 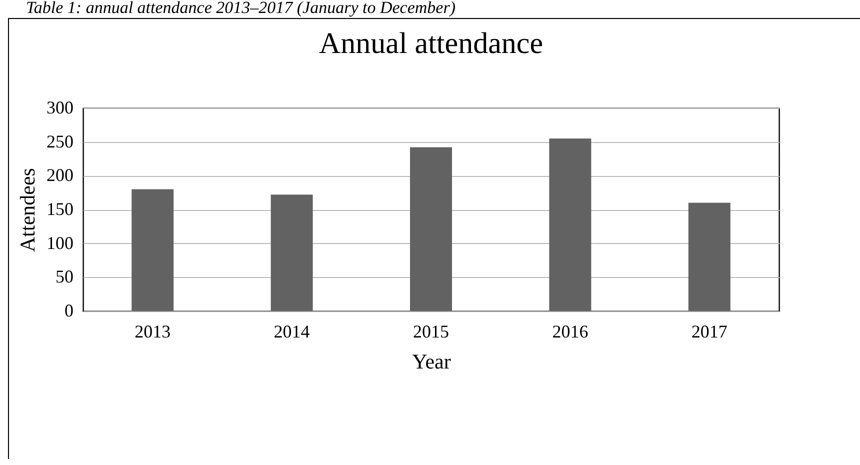 I want to click on x-tick-label: 2013, so click(x=152, y=332).